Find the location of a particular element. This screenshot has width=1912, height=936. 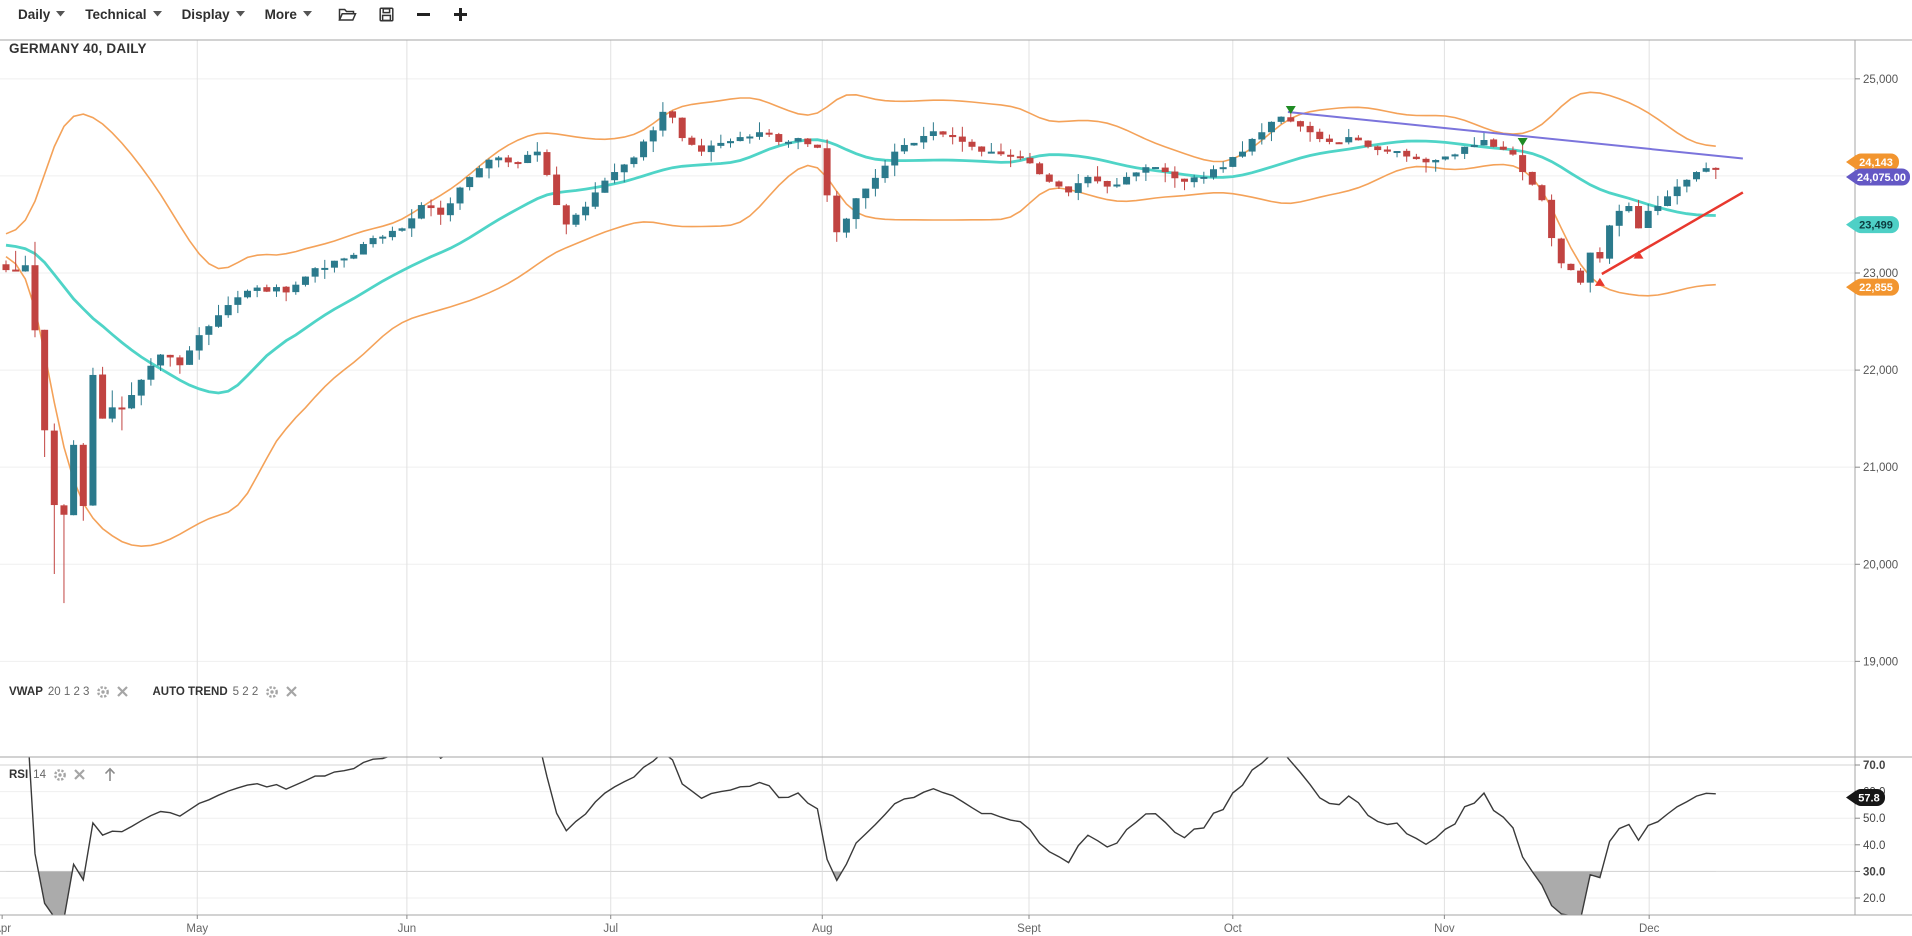

toolbar: Daily Technical Display More is located at coordinates (956, 14).